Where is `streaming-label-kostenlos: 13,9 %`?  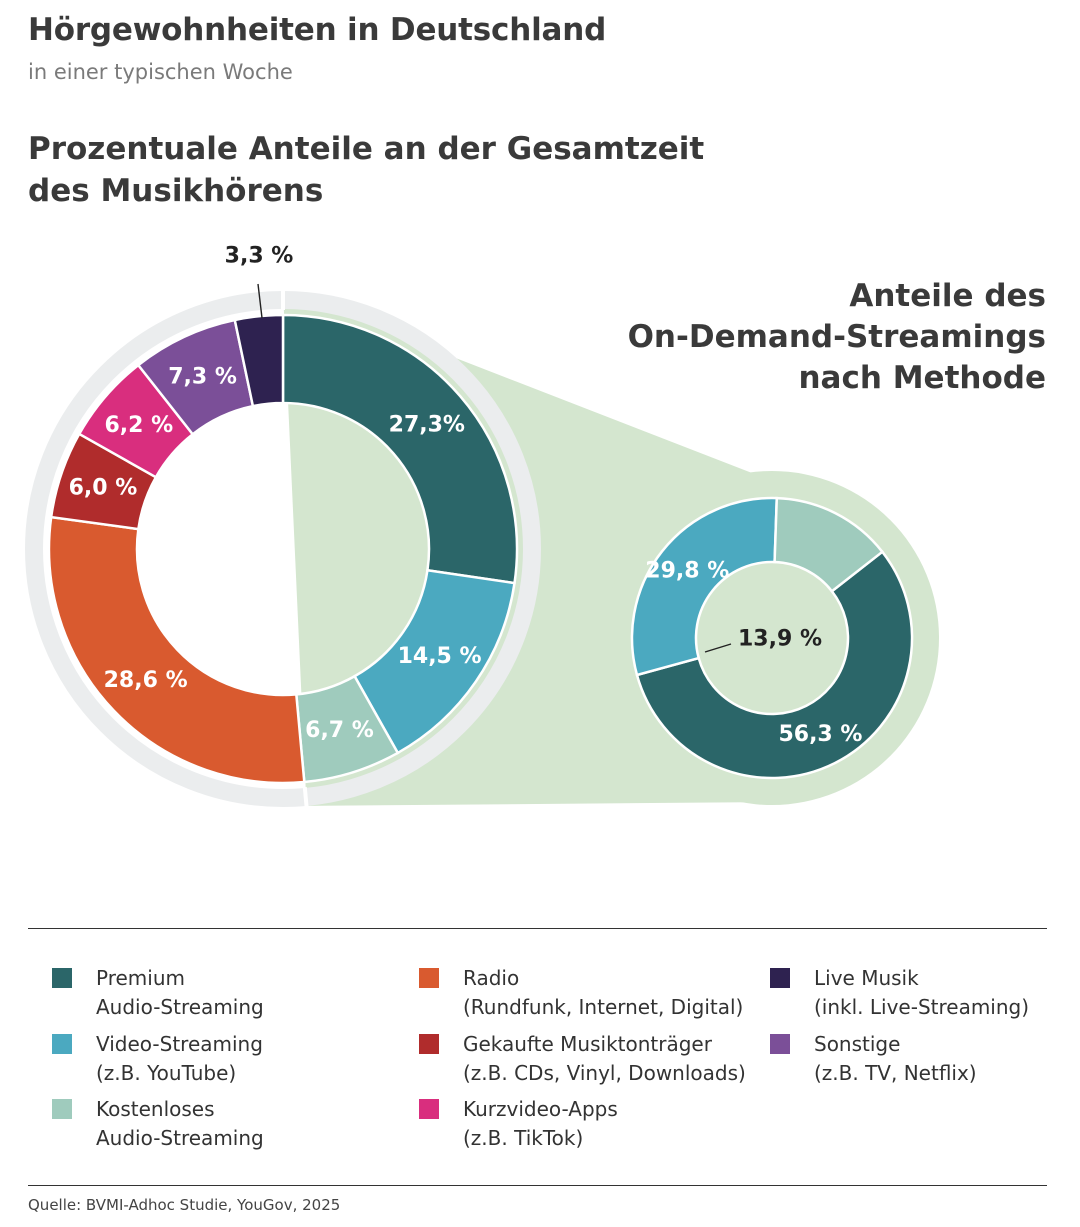
streaming-label-kostenlos: 13,9 % is located at coordinates (780, 639).